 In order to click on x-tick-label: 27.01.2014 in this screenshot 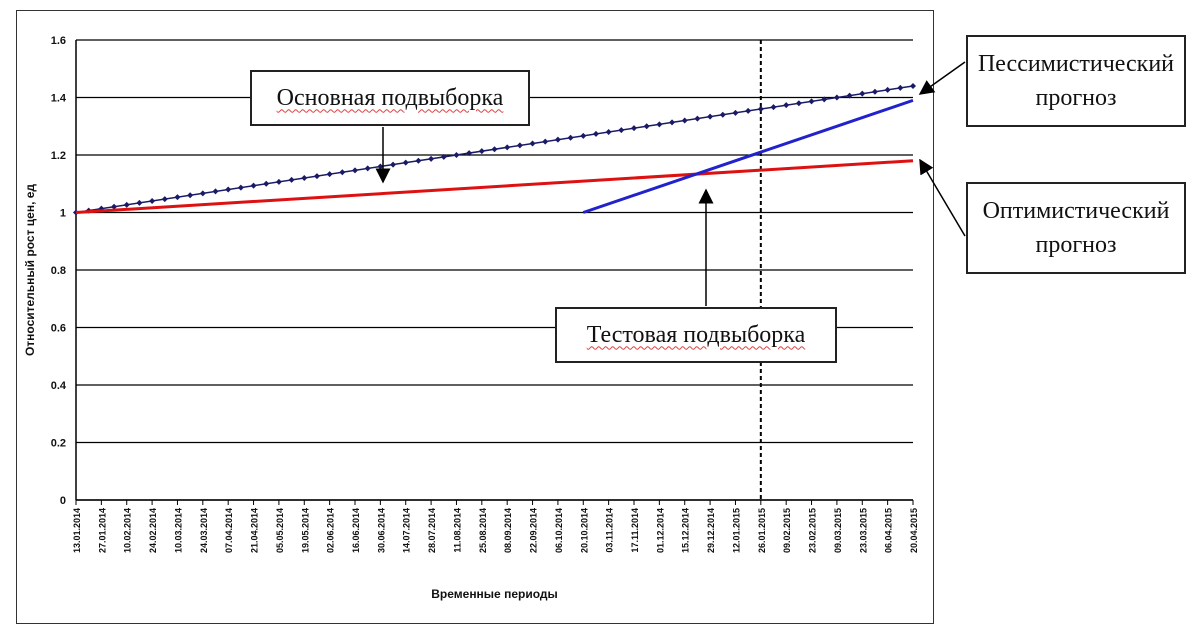, I will do `click(102, 530)`.